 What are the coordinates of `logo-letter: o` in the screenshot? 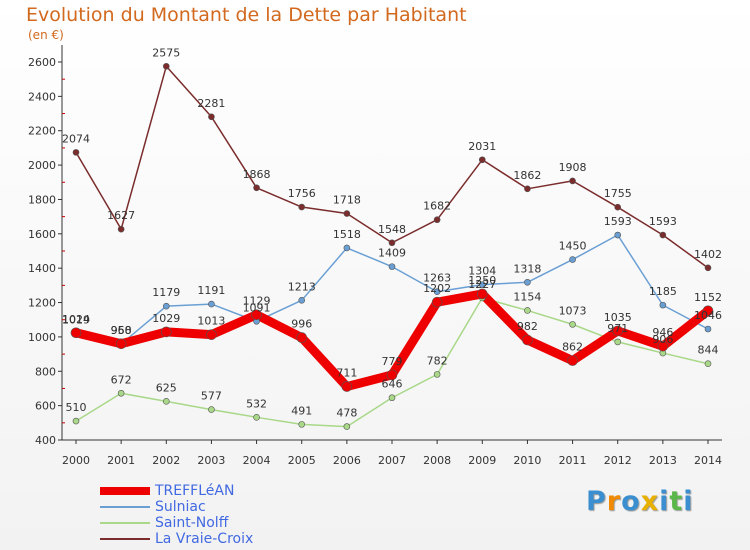 It's located at (631, 501).